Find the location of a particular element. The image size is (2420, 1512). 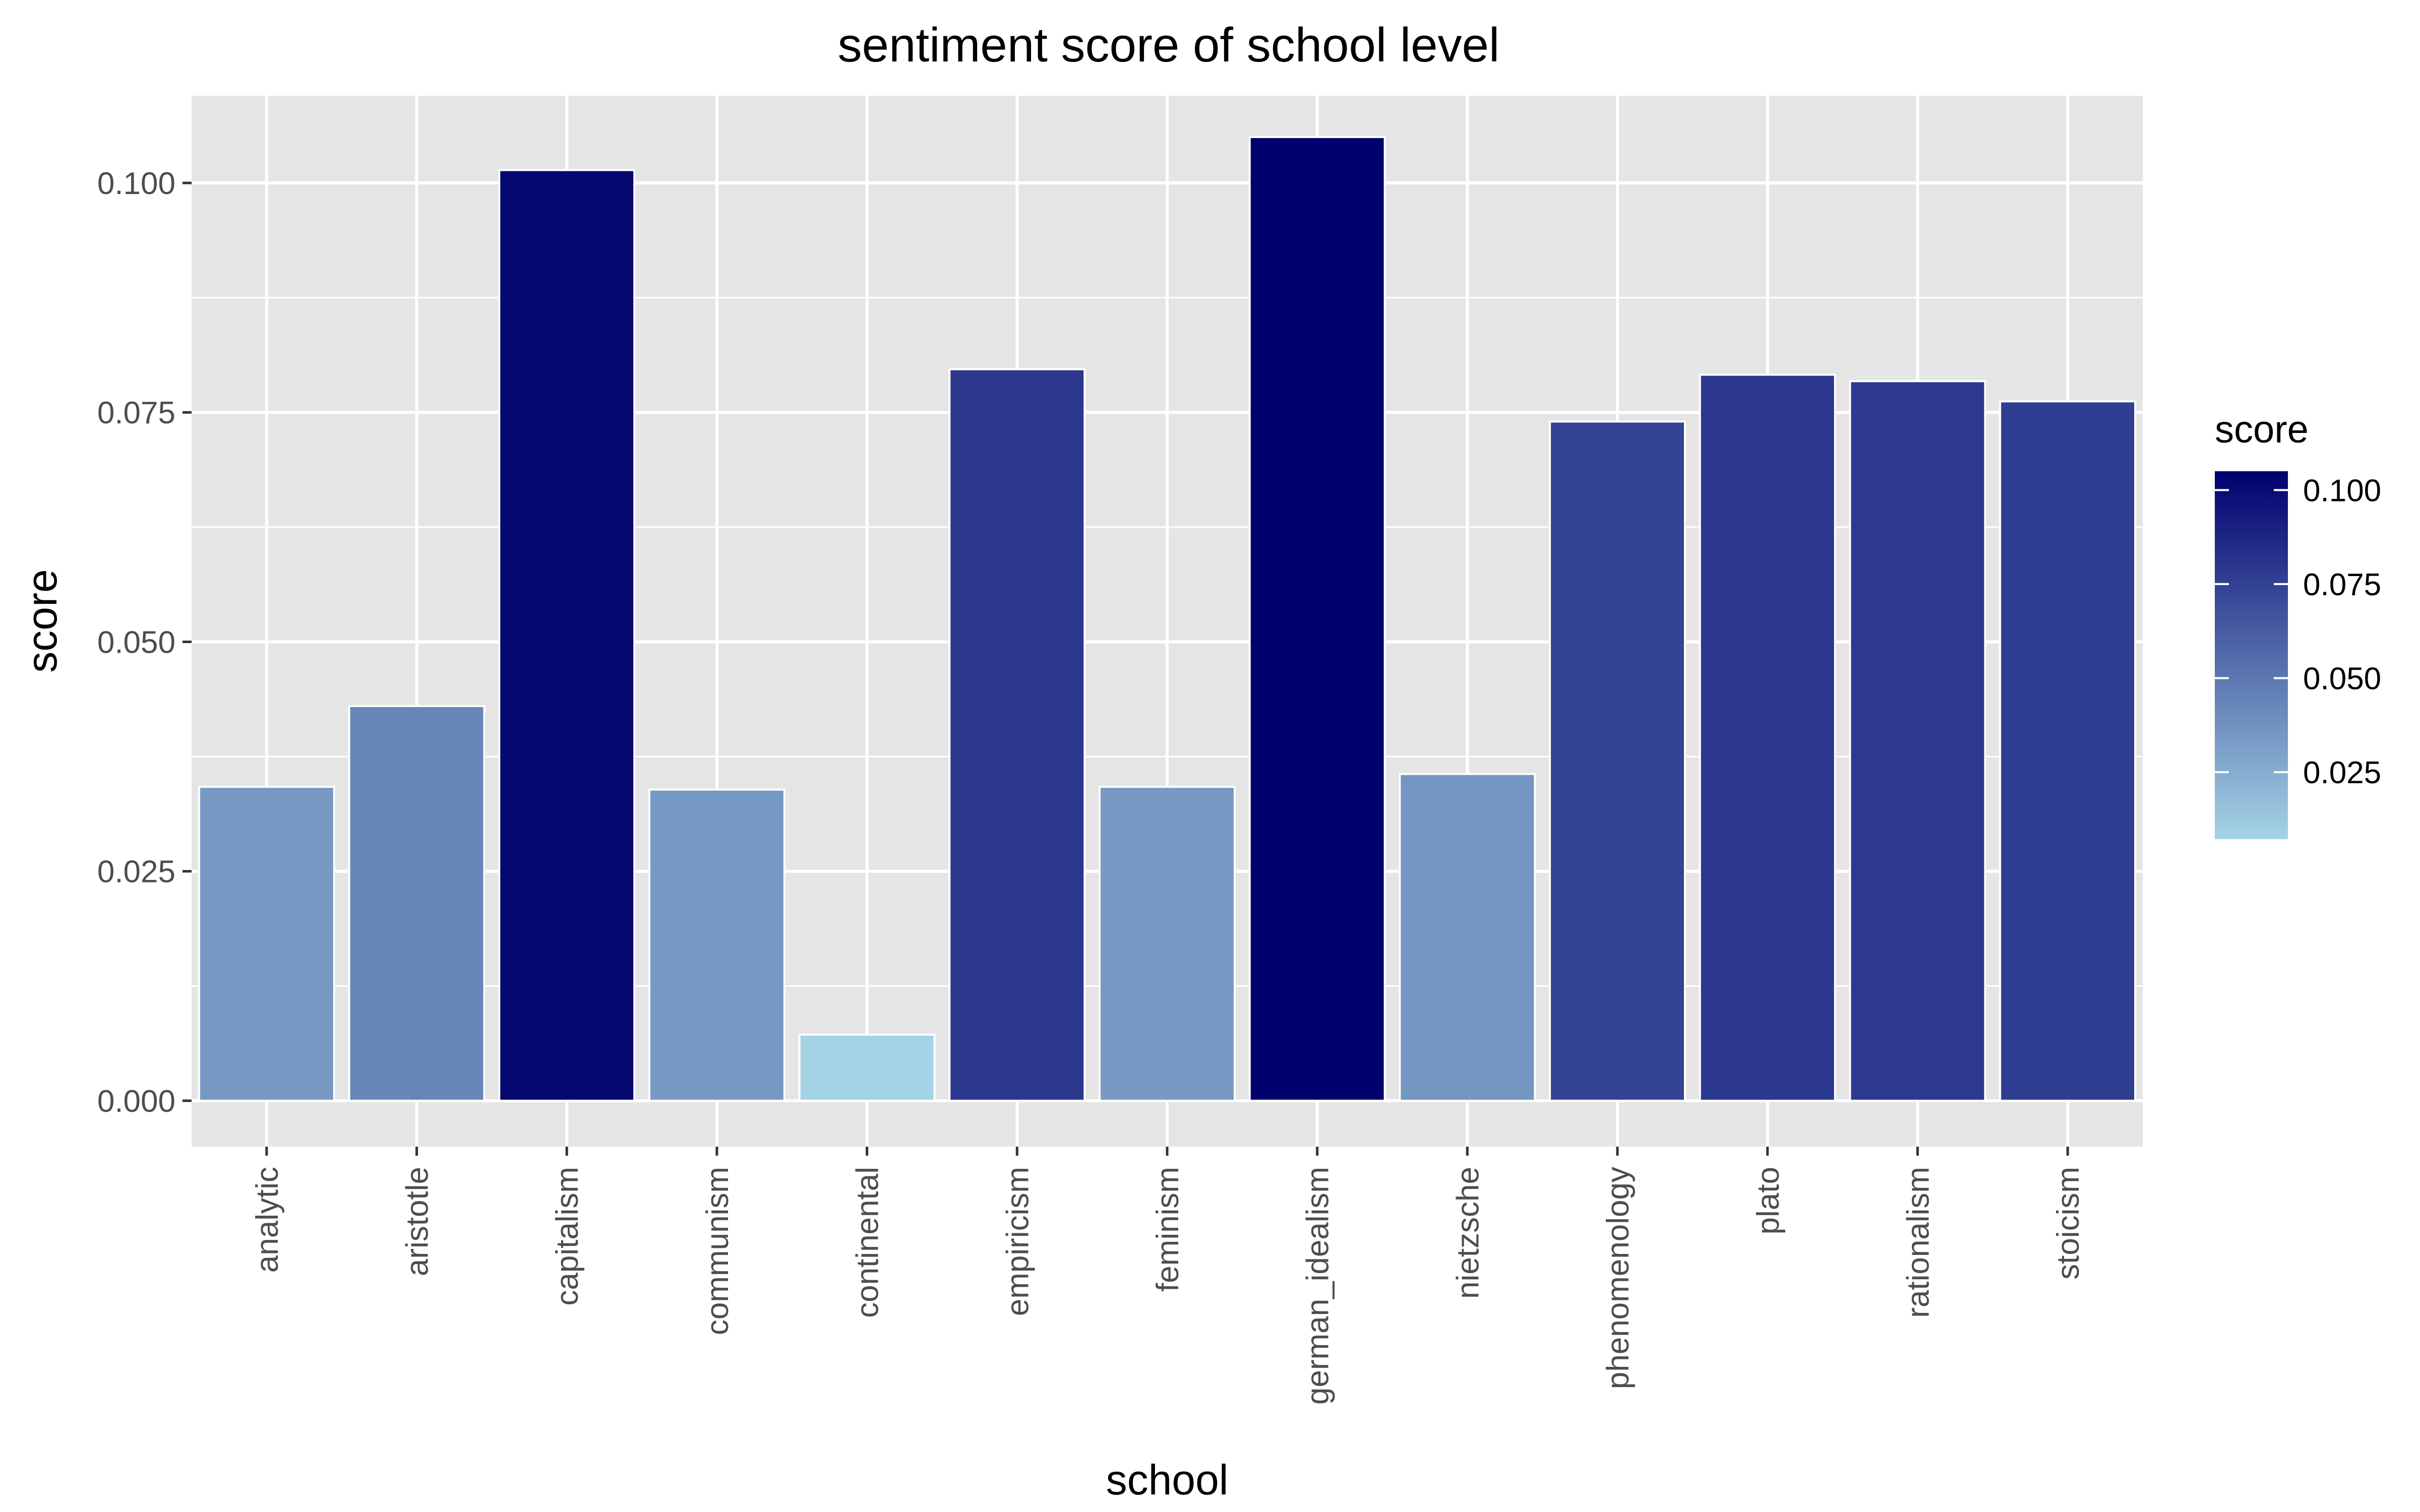

legend-ticks: 0.025 0.050 0.075 0.100 is located at coordinates (2298, 632).